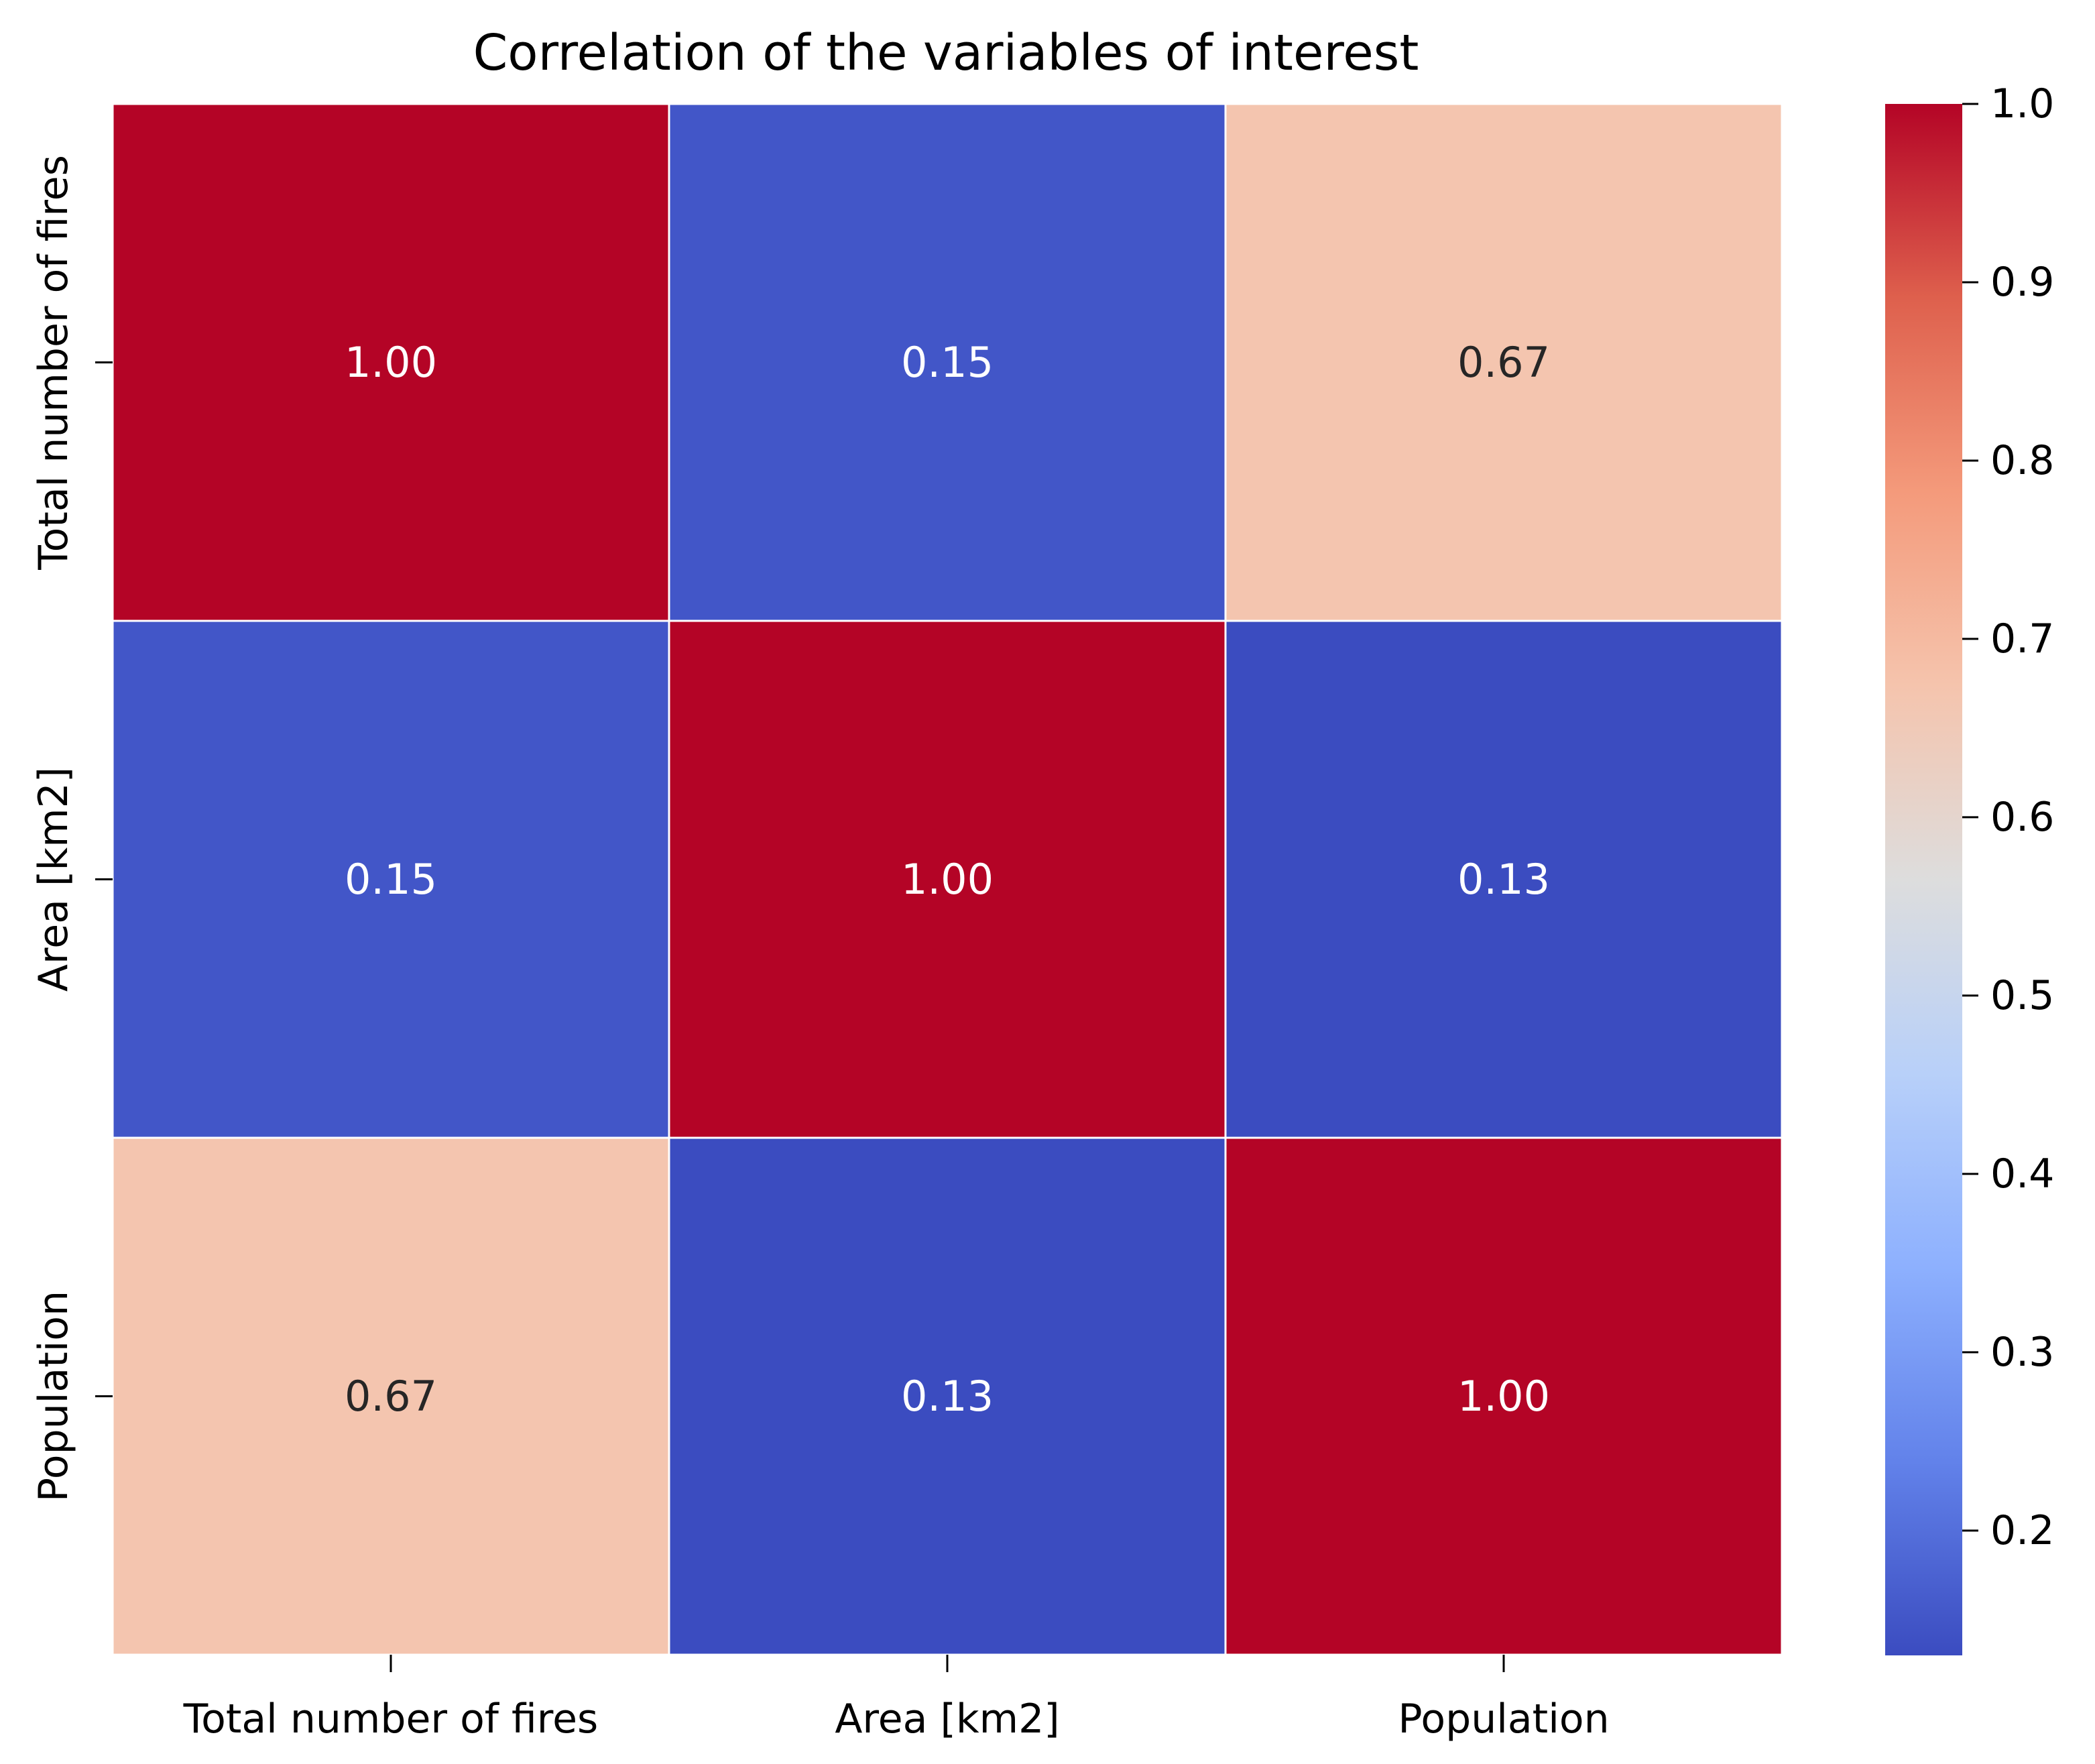 This screenshot has height=1764, width=2095. I want to click on colorbar-tick-label: 0.4, so click(2022, 1174).